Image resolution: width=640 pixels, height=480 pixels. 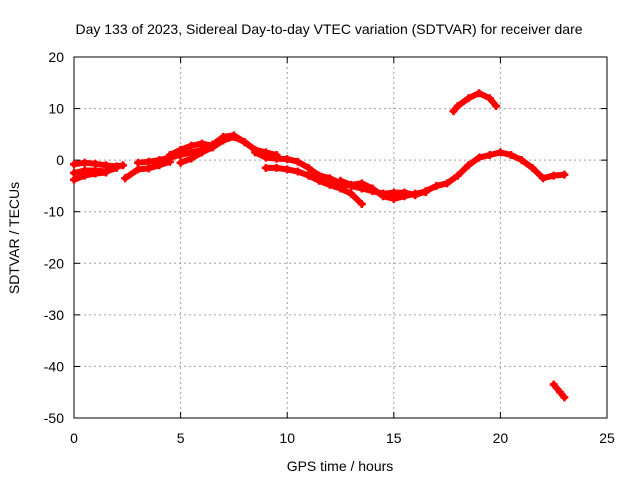 I want to click on x-tick-label: 15, so click(x=394, y=438).